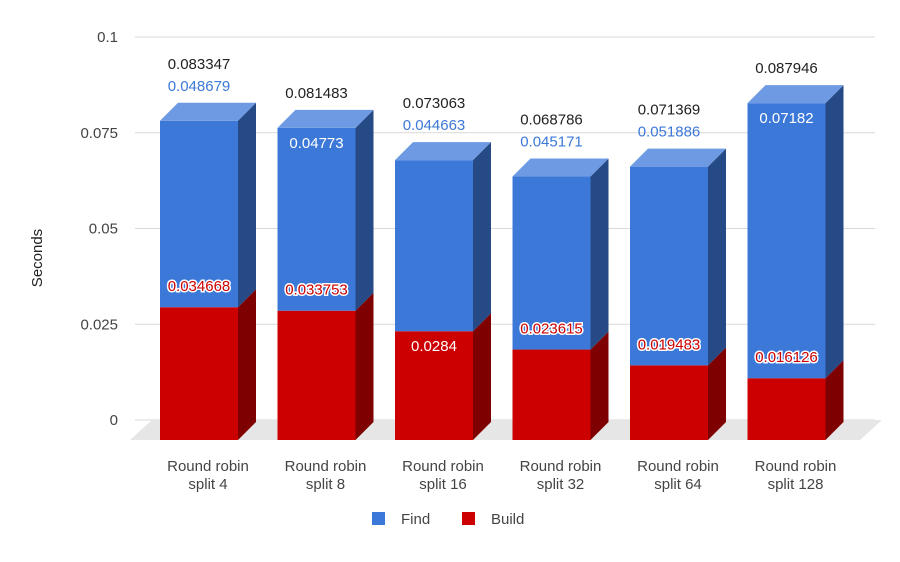 Image resolution: width=900 pixels, height=562 pixels. What do you see at coordinates (434, 125) in the screenshot?
I see `data-label-find: 0.044663` at bounding box center [434, 125].